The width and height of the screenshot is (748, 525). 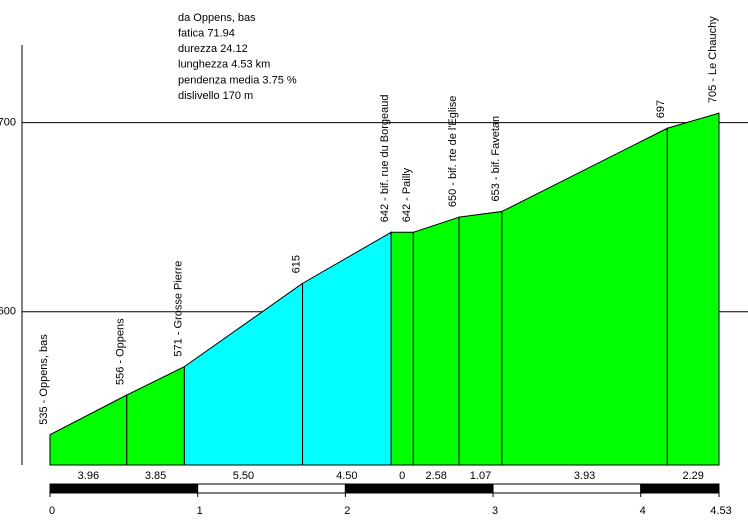 I want to click on segment-label: 3.96, so click(x=88, y=476).